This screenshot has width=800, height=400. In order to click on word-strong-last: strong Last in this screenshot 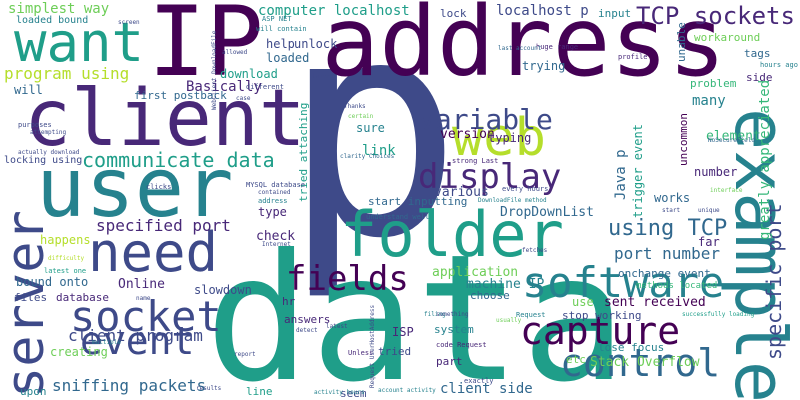, I will do `click(475, 161)`.